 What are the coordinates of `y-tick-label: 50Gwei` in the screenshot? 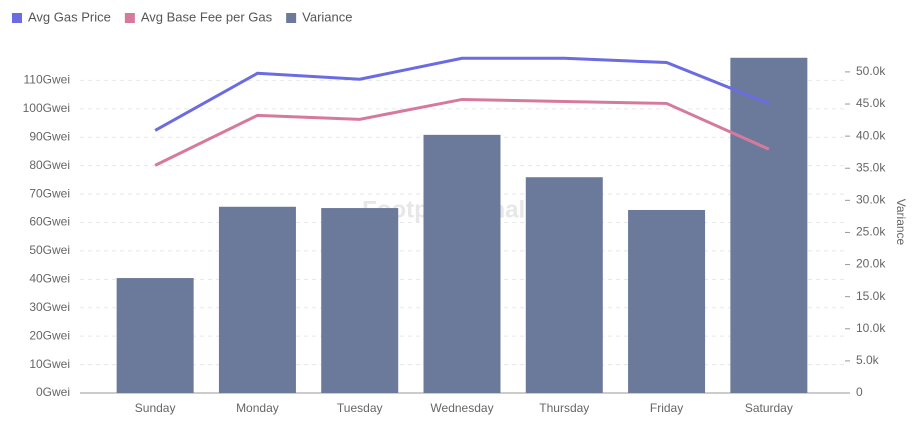 It's located at (49, 250).